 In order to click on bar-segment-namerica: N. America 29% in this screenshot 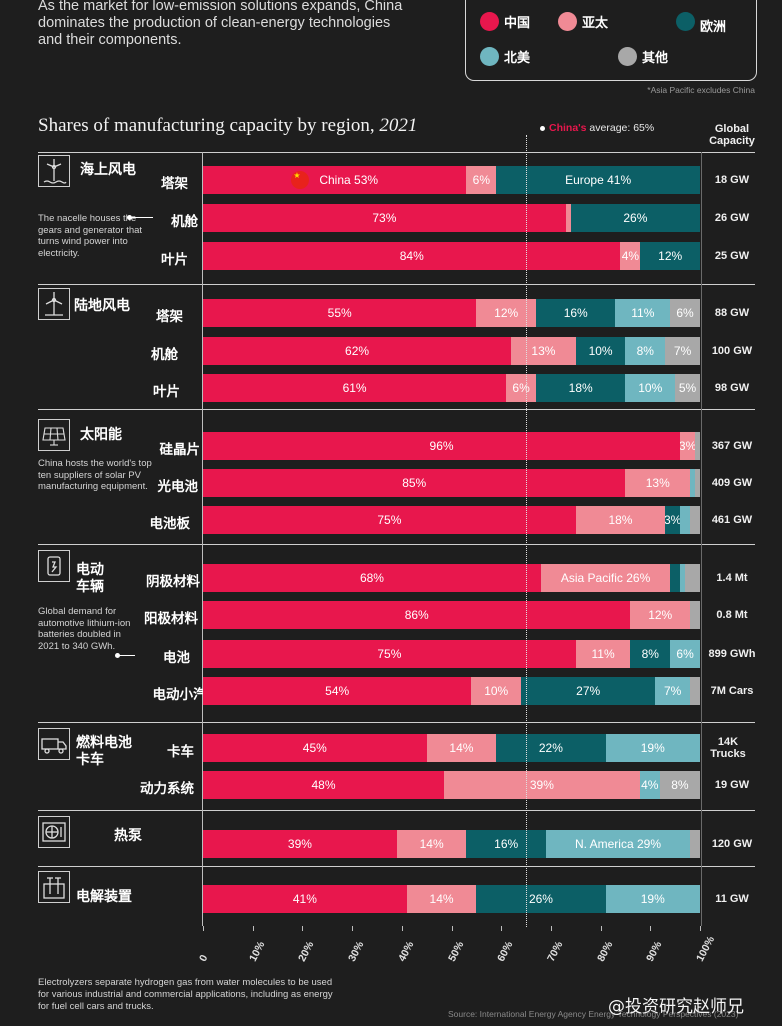, I will do `click(618, 844)`.